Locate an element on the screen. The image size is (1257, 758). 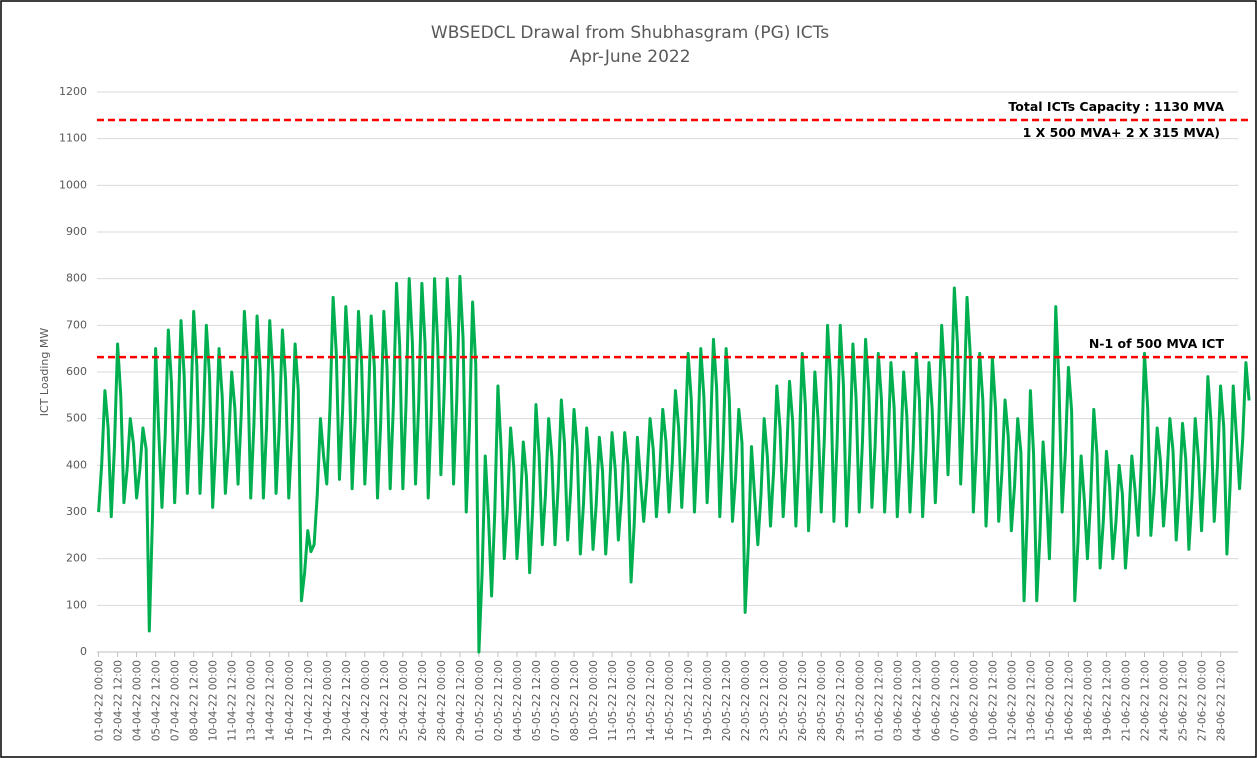
x-tick-label: 28-06-22 12:00 is located at coordinates (1222, 700).